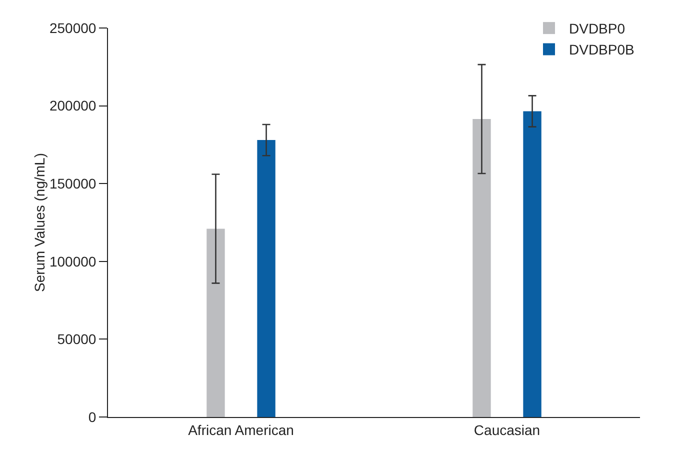 This screenshot has height=453, width=683. What do you see at coordinates (507, 430) in the screenshot?
I see `x-tick-label: Caucasian` at bounding box center [507, 430].